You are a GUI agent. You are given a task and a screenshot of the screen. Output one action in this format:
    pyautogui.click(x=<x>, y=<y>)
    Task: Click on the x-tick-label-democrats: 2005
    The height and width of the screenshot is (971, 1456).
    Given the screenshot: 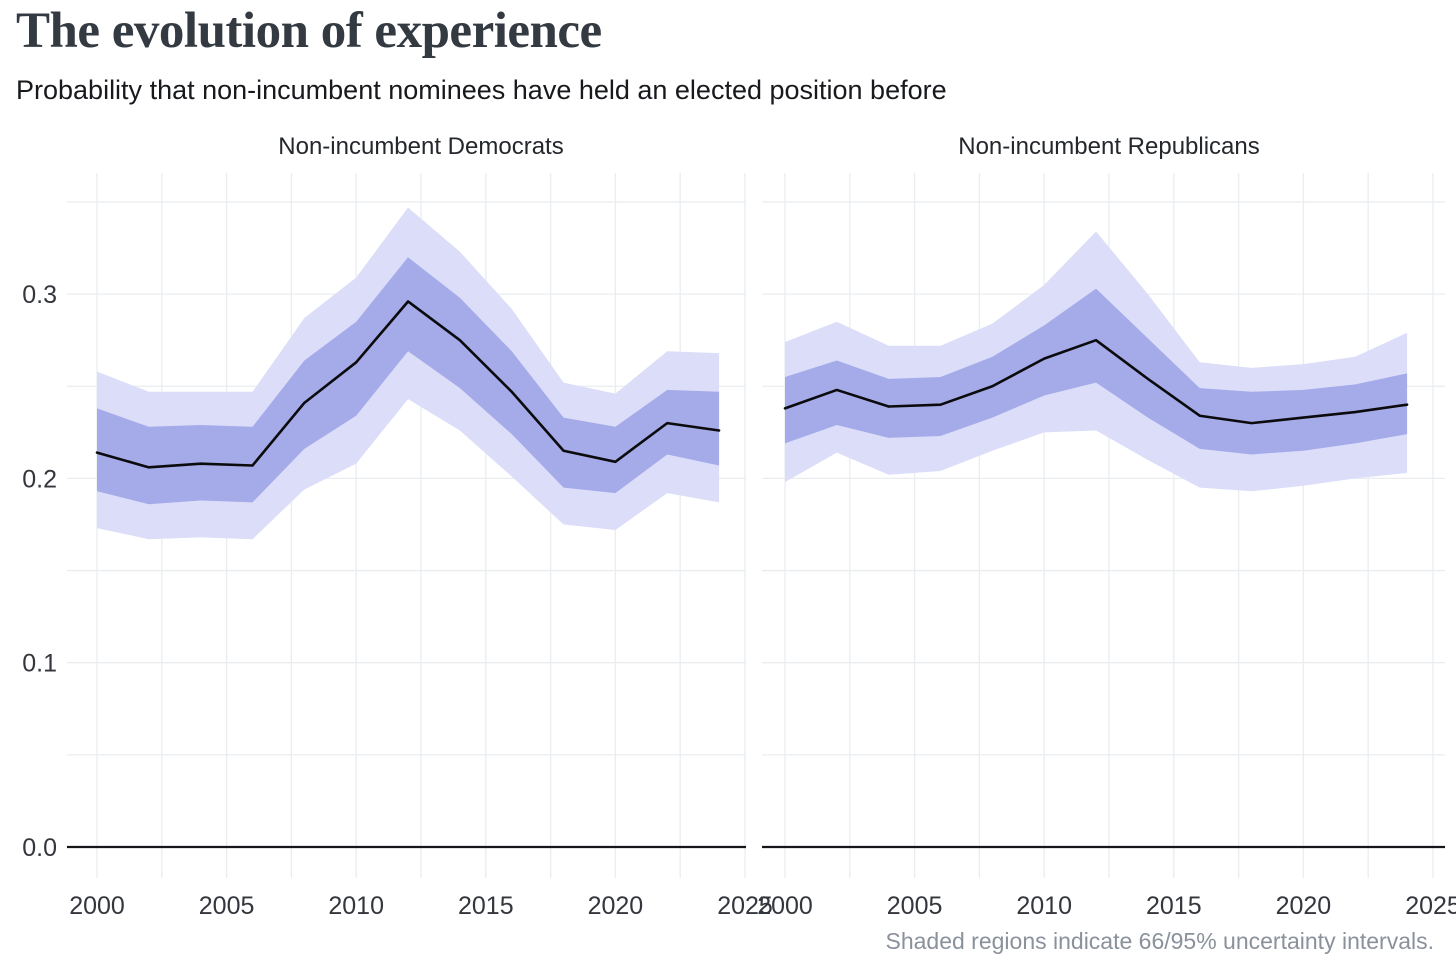 What is the action you would take?
    pyautogui.click(x=227, y=906)
    